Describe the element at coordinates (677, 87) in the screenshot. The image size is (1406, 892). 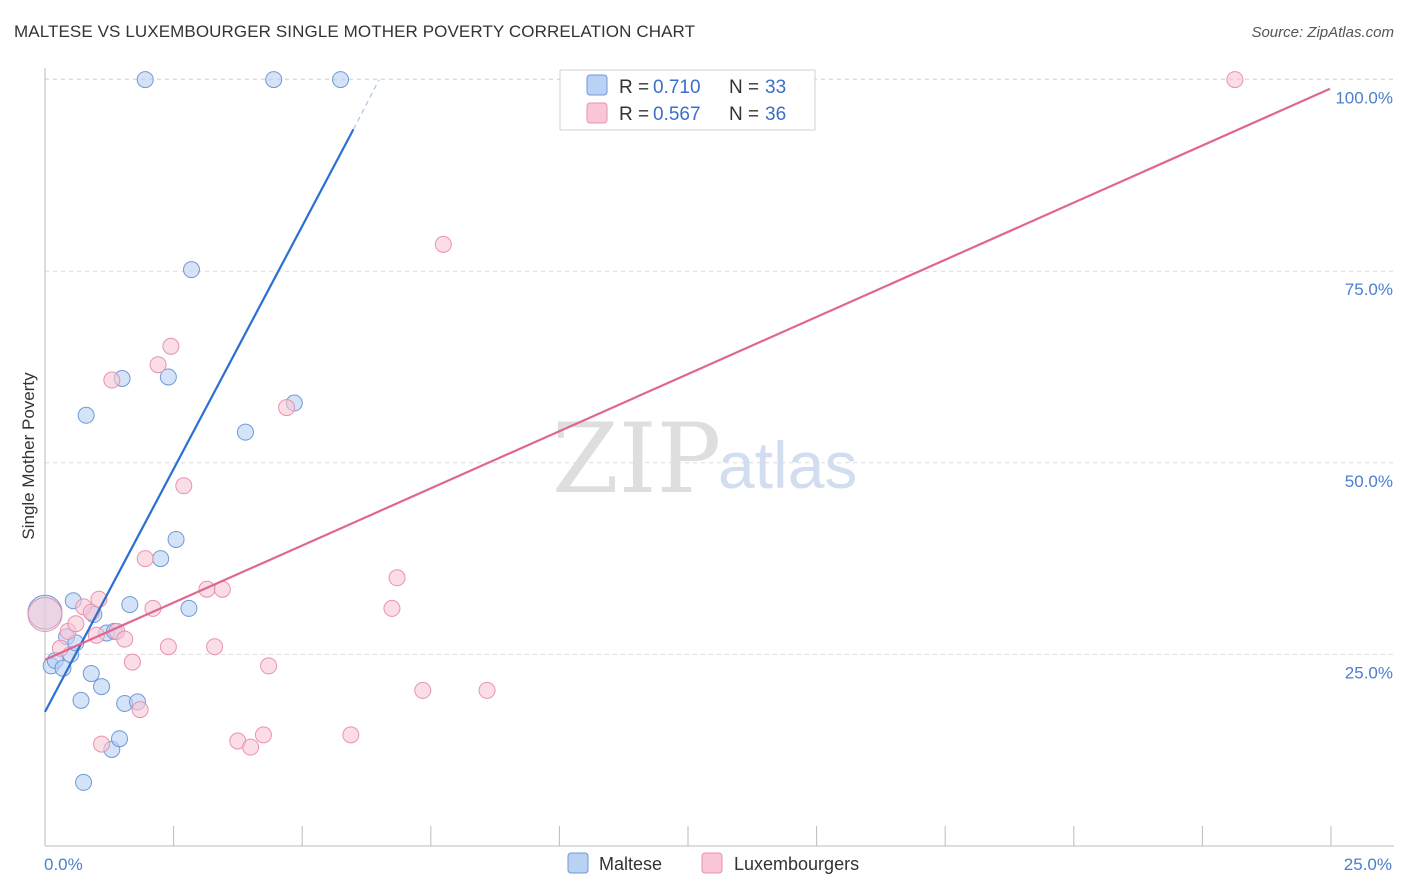
I see `legend-r-value-maltese: 0.710` at that location.